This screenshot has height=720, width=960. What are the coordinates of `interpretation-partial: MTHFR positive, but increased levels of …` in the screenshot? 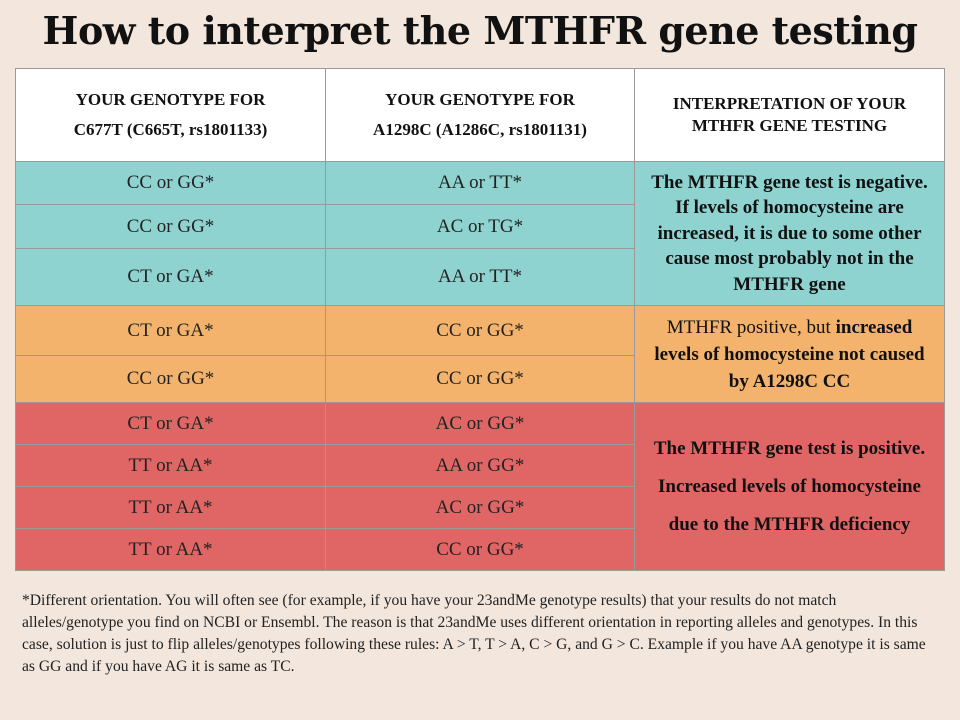 It's located at (789, 354).